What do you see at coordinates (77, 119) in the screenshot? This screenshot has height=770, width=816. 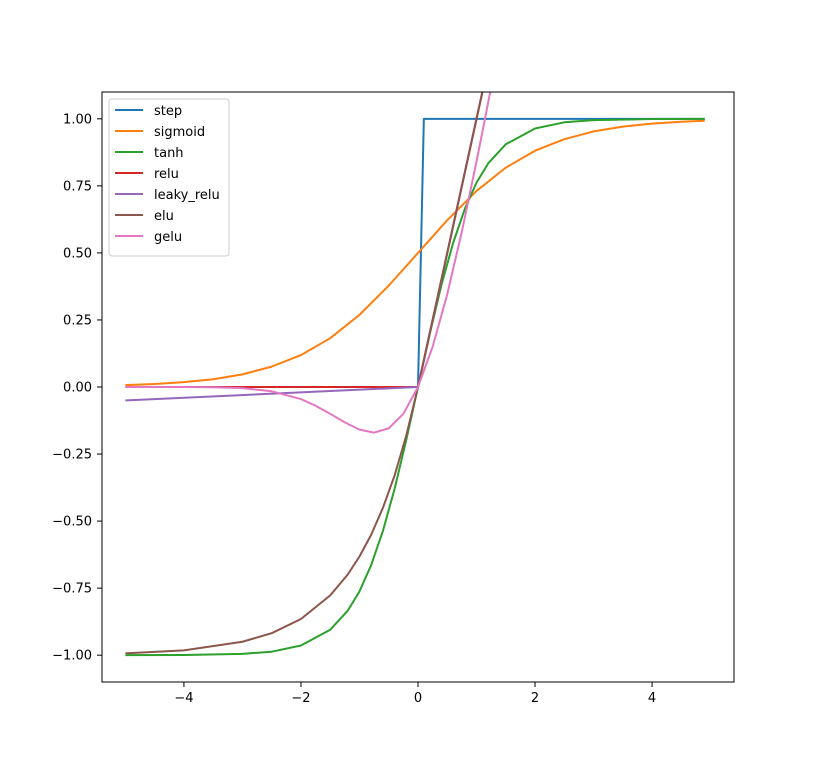 I see `y-tick-label: 1.00` at bounding box center [77, 119].